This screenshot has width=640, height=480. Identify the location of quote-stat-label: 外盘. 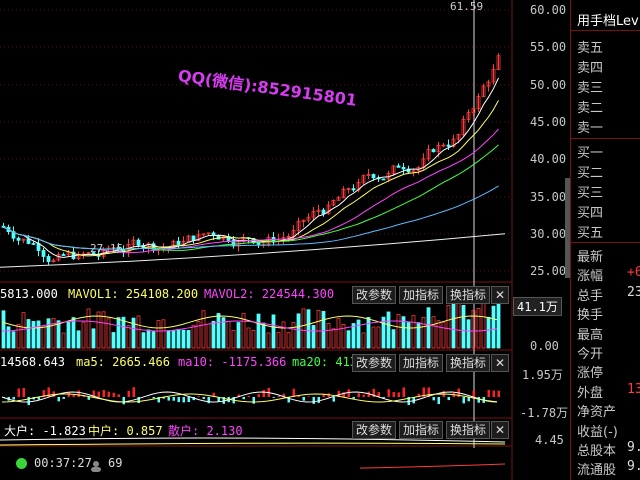
(590, 393).